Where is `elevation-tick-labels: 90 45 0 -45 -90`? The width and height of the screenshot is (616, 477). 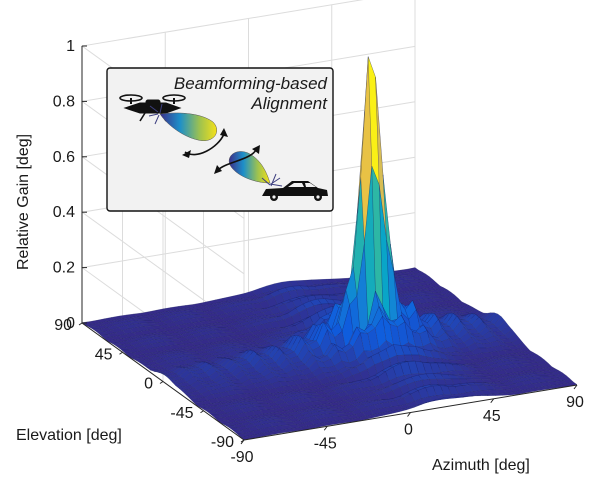
elevation-tick-labels: 90 45 0 -45 -90 is located at coordinates (149, 384).